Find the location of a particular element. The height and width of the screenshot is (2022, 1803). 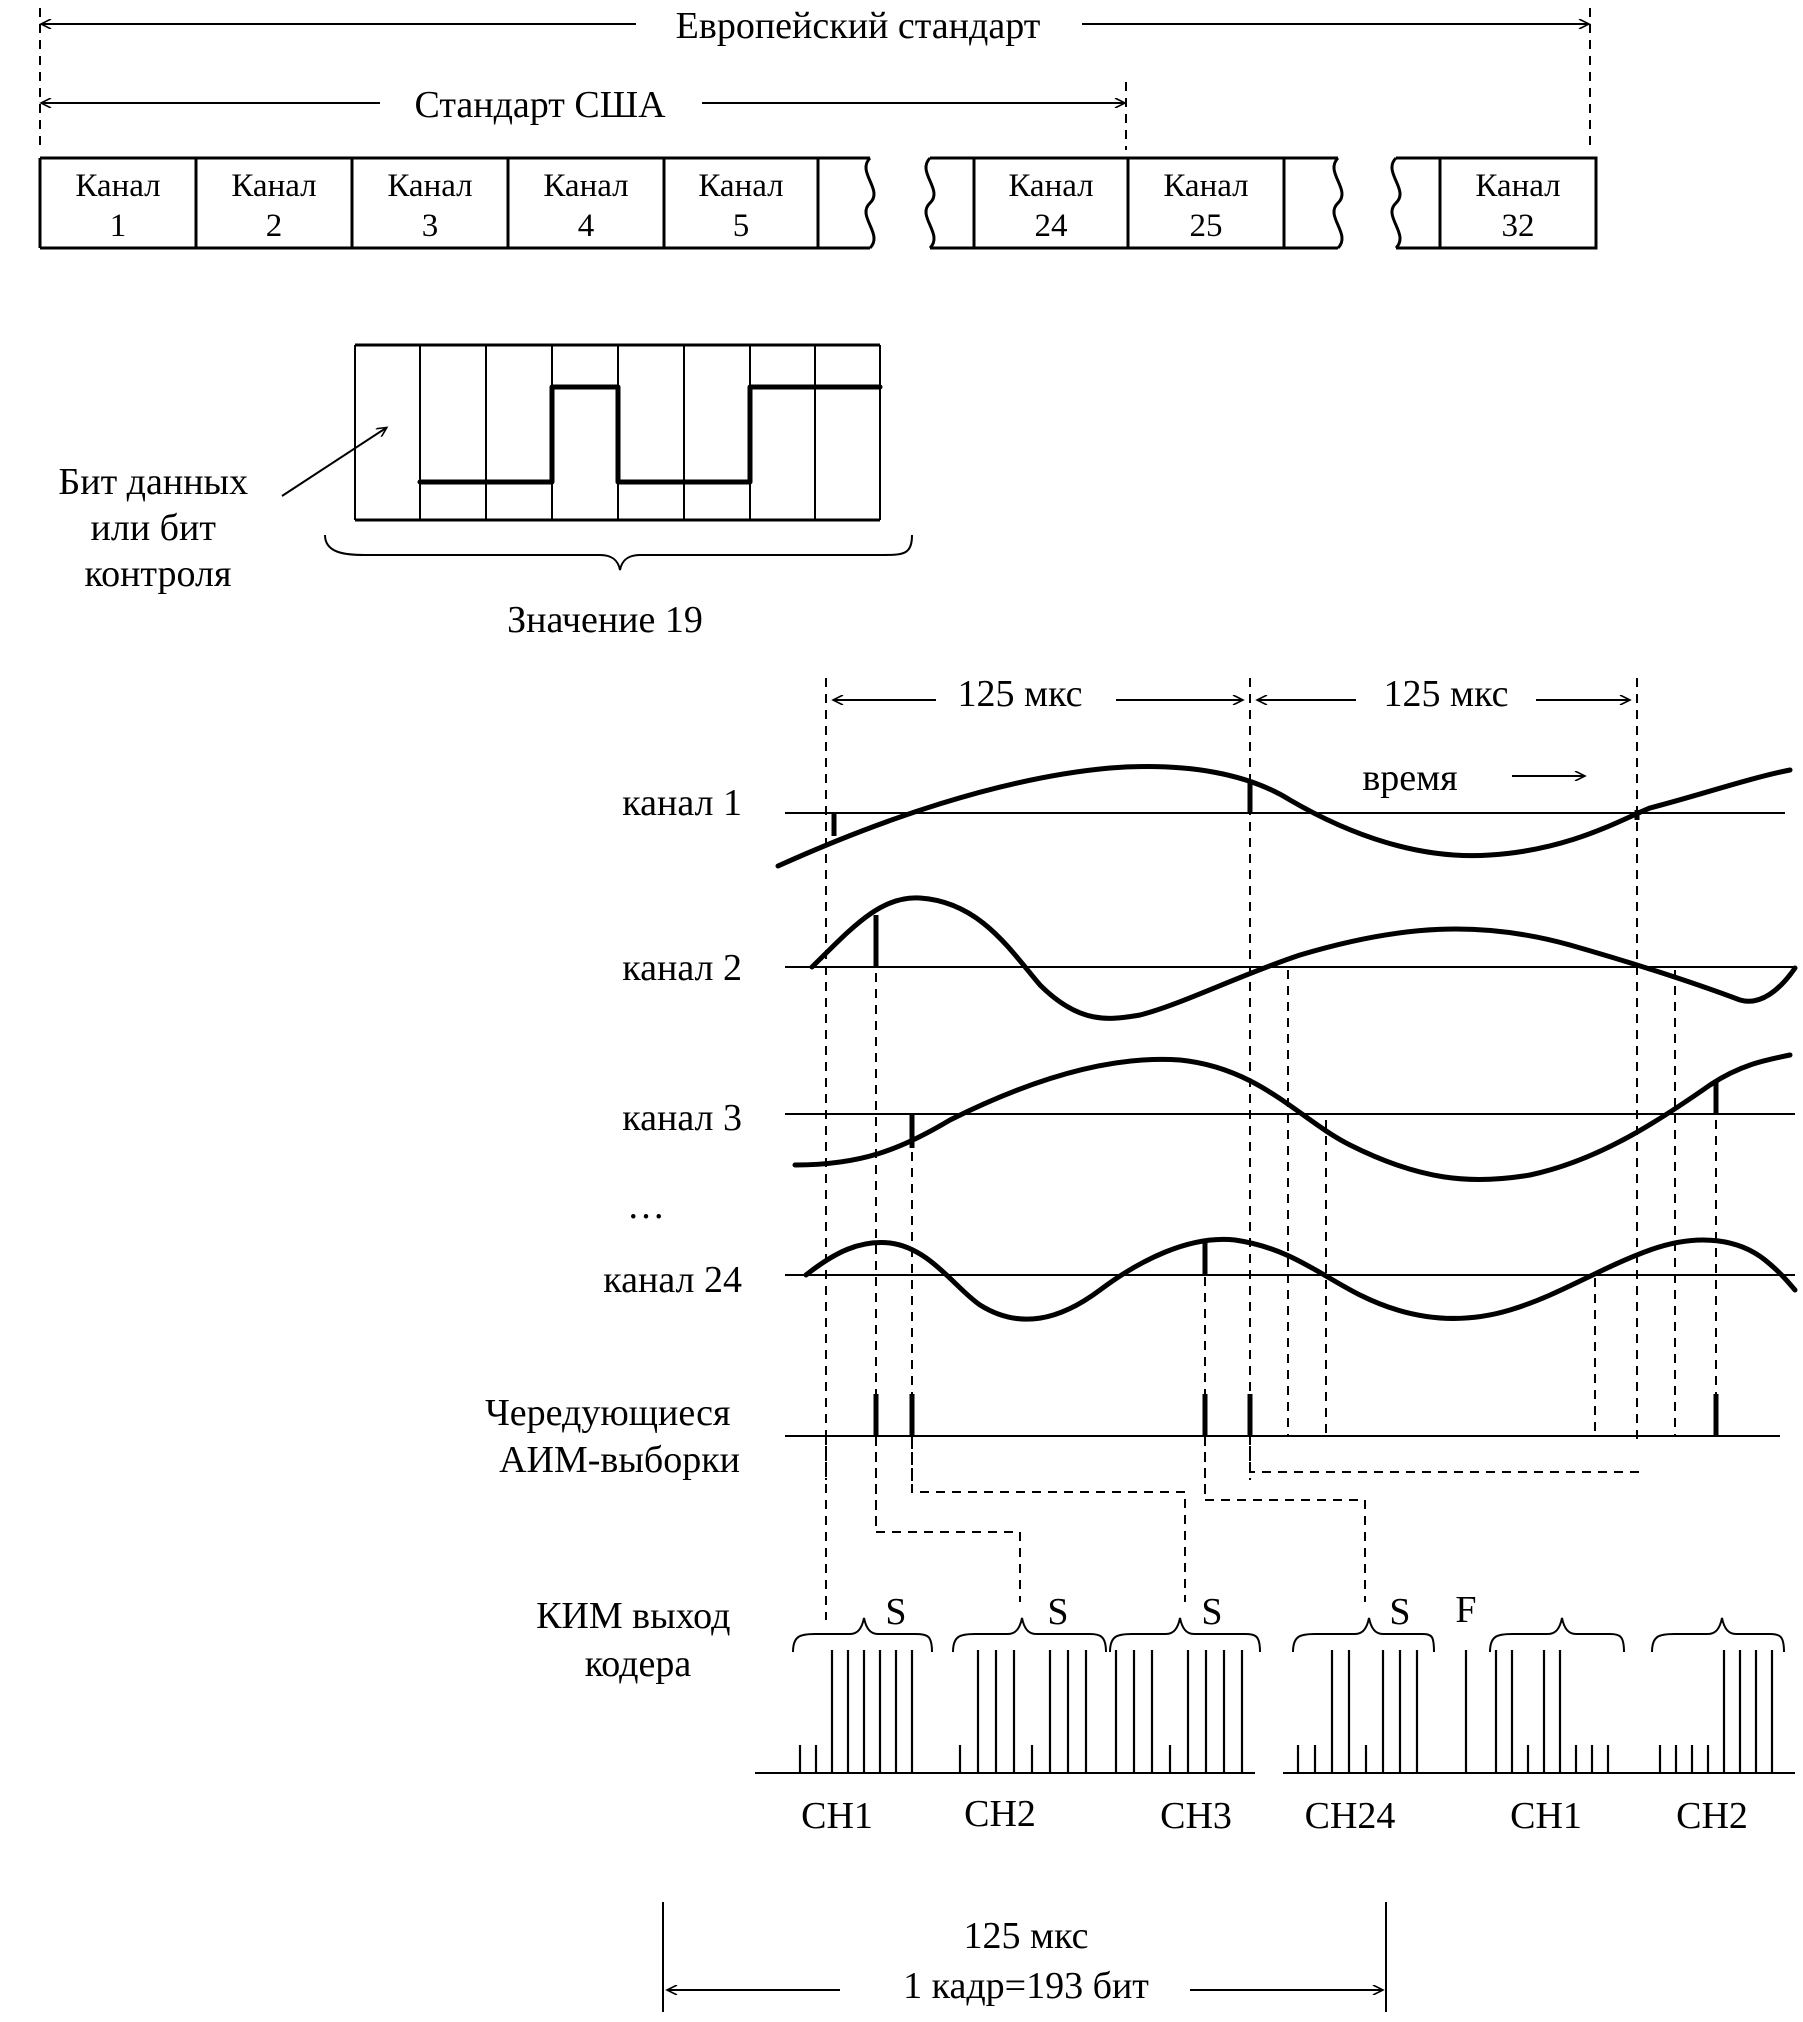

waveform-ch1 is located at coordinates (1284, 816).